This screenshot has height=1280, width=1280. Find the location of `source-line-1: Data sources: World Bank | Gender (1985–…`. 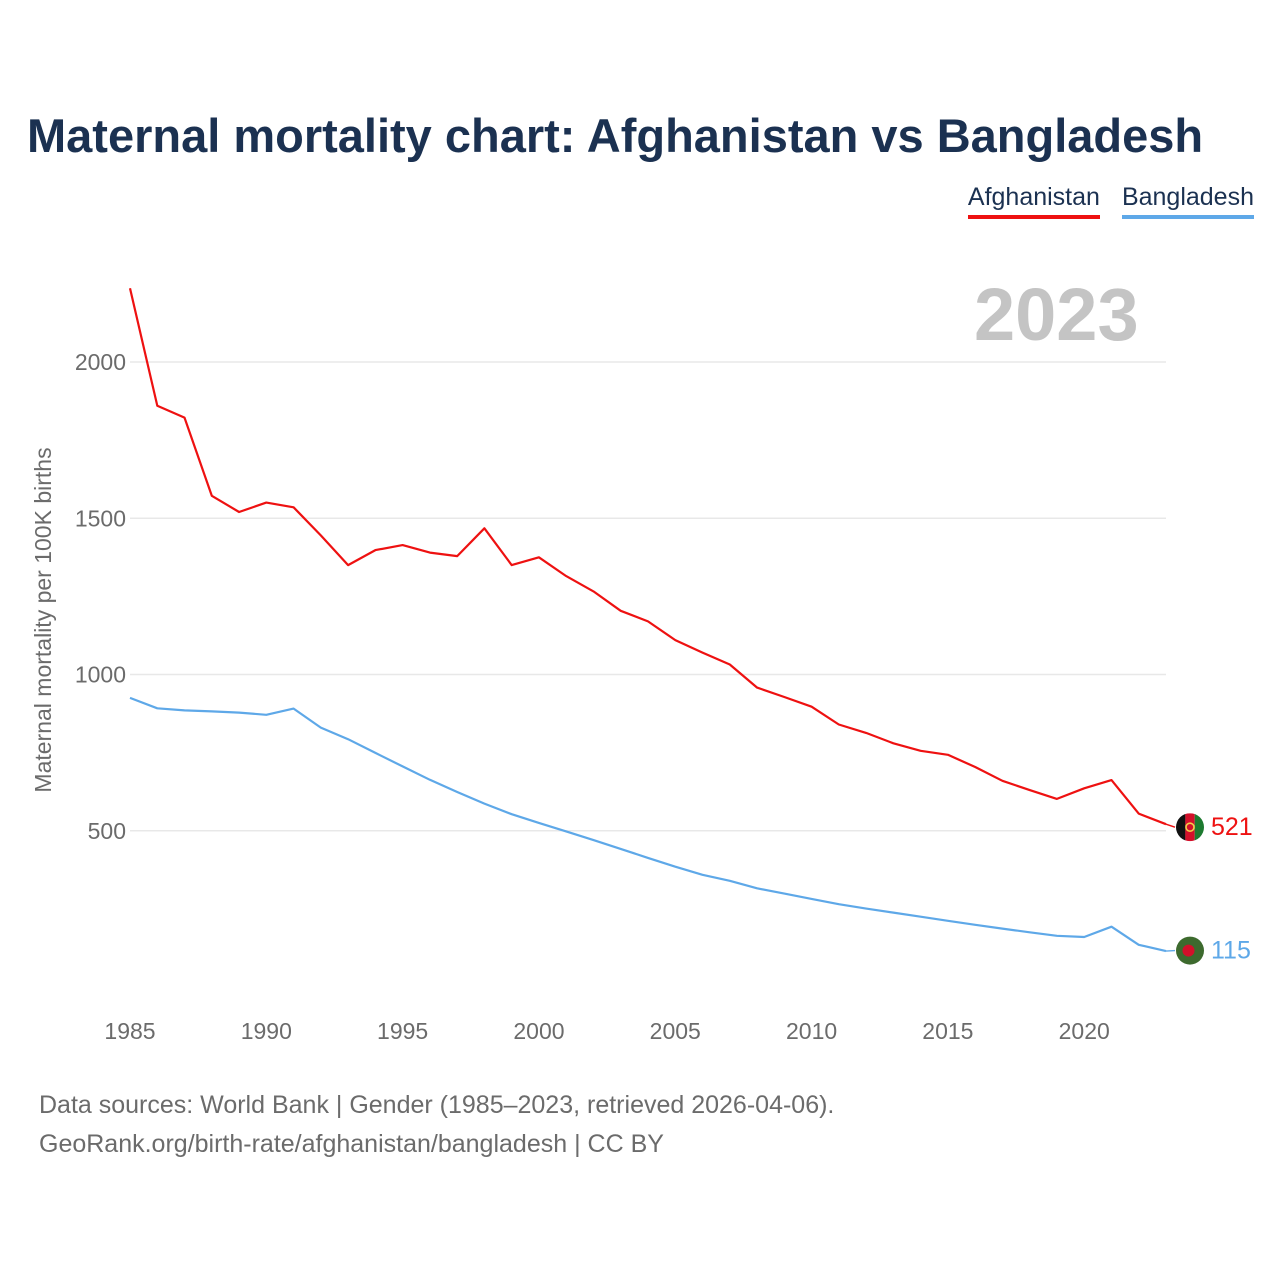

source-line-1: Data sources: World Bank | Gender (1985–… is located at coordinates (437, 1105).